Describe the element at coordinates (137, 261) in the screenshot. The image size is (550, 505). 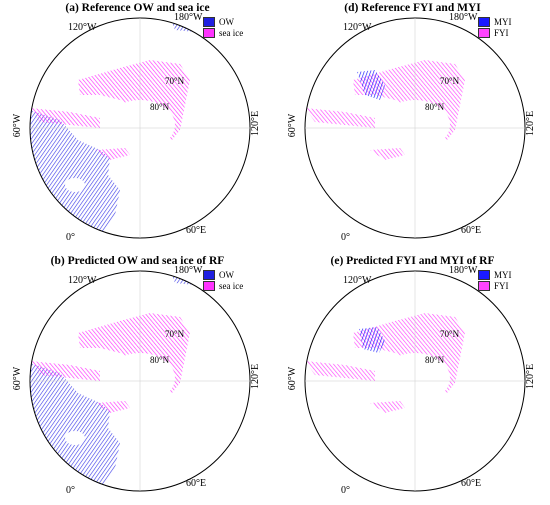
I see `panel-title: (b) Predicted OW and sea ice of RF` at that location.